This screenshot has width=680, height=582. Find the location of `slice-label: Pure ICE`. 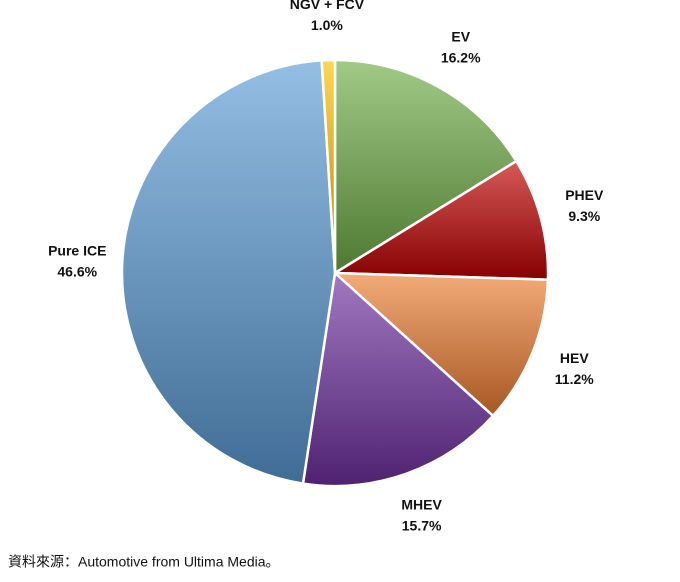

slice-label: Pure ICE is located at coordinates (77, 250).